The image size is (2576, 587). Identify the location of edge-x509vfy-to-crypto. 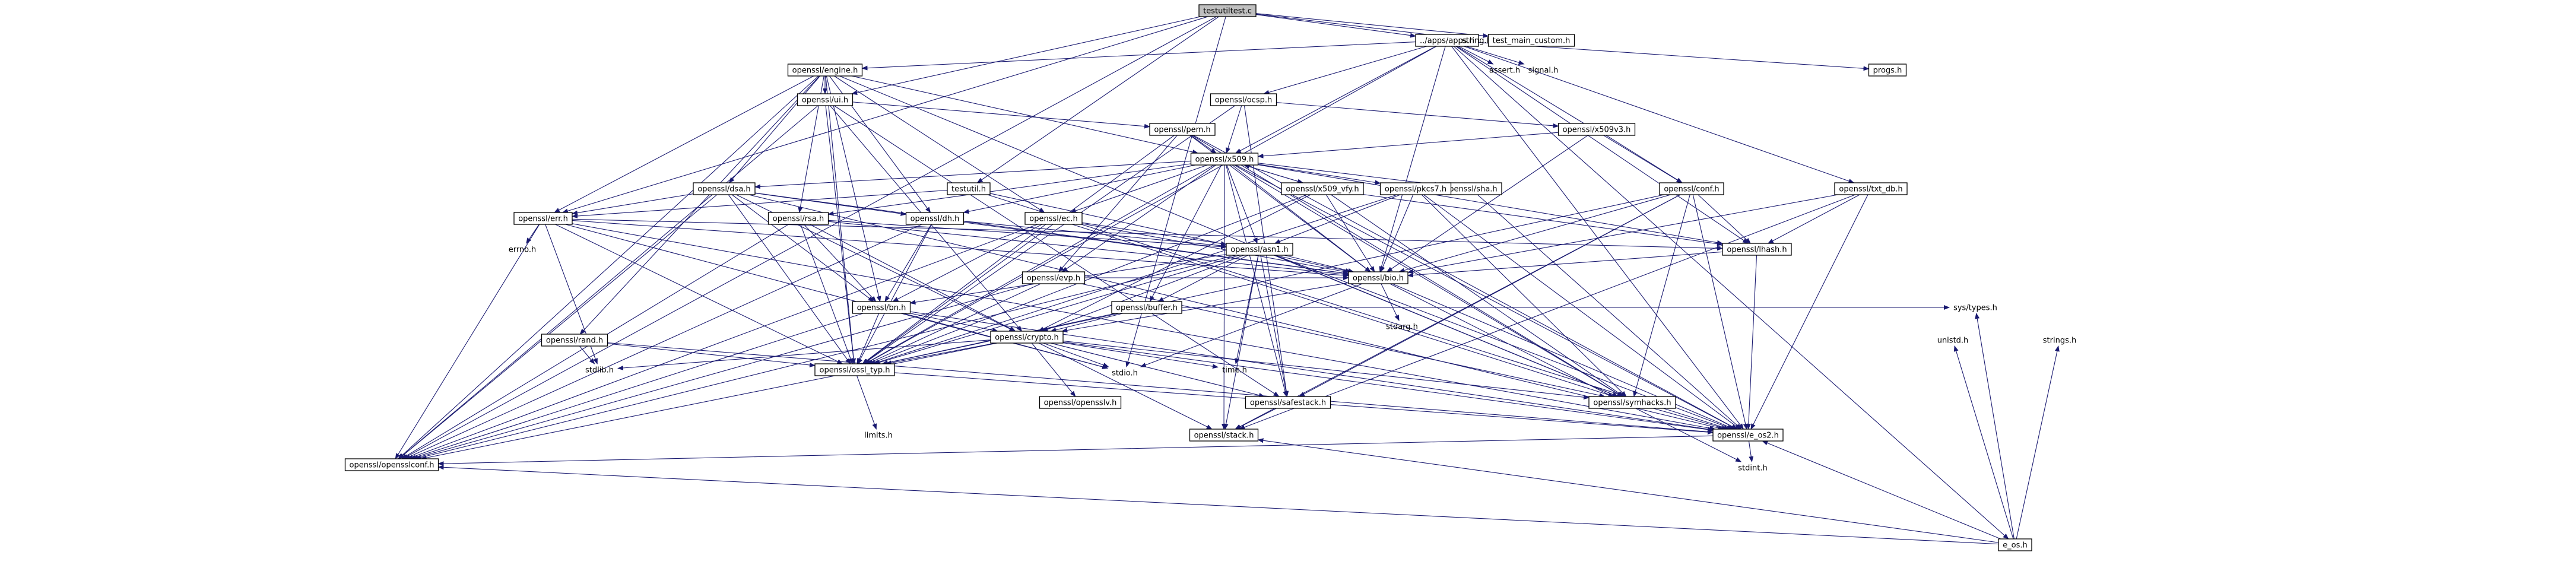
(1174, 263).